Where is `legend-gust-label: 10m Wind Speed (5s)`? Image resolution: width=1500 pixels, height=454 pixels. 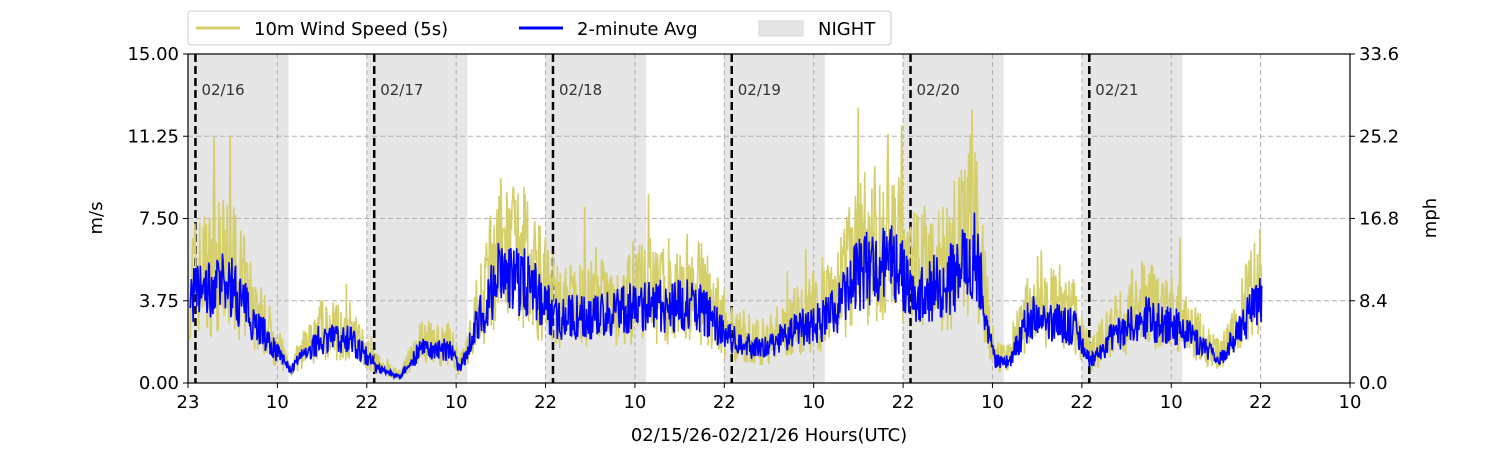 legend-gust-label: 10m Wind Speed (5s) is located at coordinates (351, 29).